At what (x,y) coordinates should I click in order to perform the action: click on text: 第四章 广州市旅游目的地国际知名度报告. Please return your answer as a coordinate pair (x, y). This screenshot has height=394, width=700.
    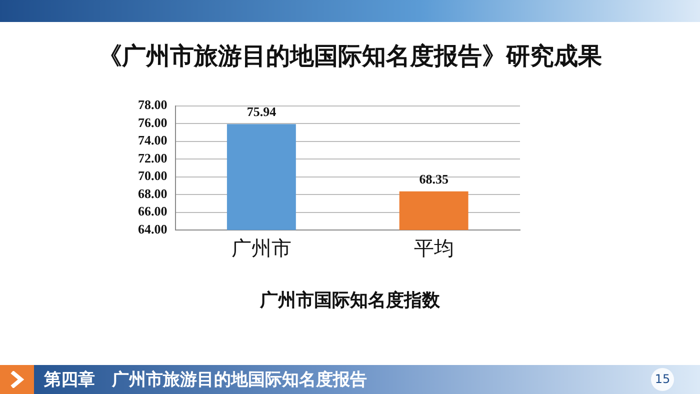
    Looking at the image, I should click on (205, 380).